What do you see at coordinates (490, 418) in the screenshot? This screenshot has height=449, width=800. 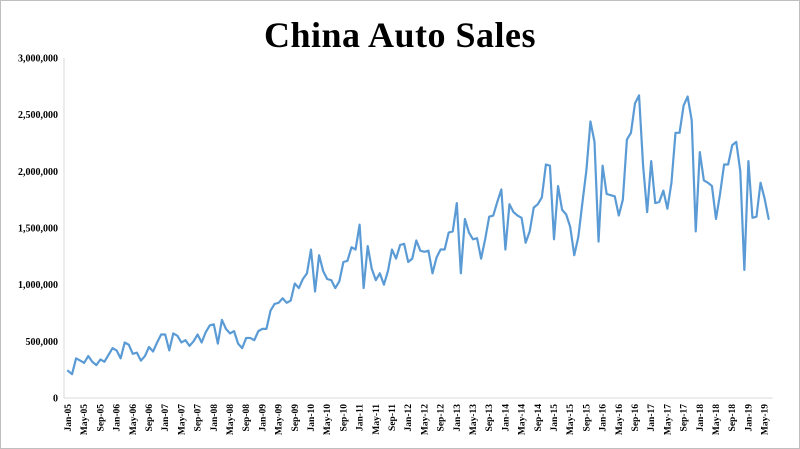 I see `x-tick-label: Sep-13` at bounding box center [490, 418].